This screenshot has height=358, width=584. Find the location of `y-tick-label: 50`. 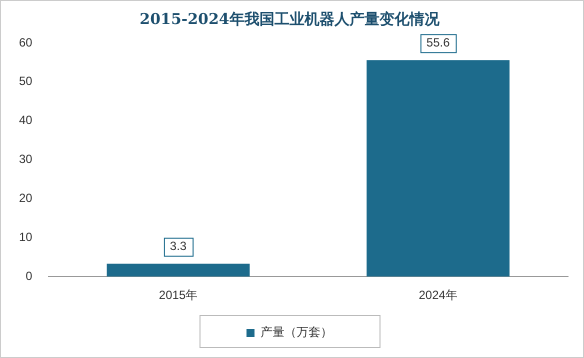

y-tick-label: 50 is located at coordinates (25, 81).